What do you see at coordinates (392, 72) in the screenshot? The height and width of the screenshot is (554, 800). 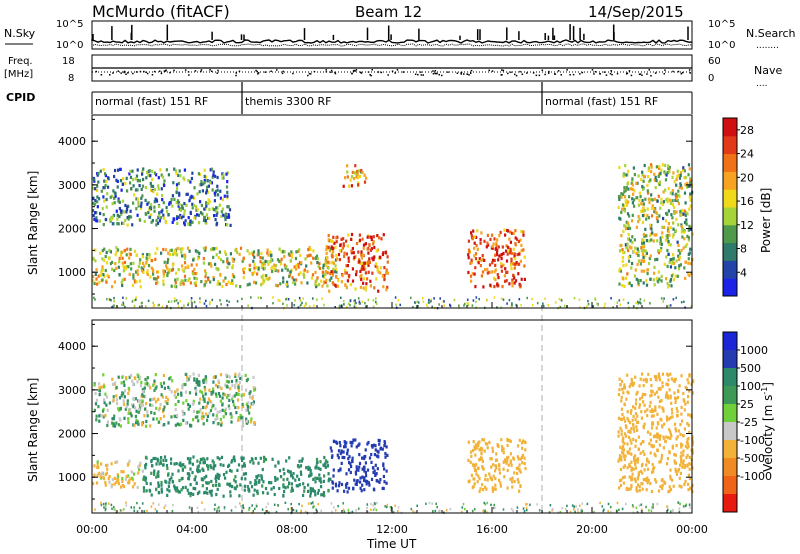 I see `freq-traces` at bounding box center [392, 72].